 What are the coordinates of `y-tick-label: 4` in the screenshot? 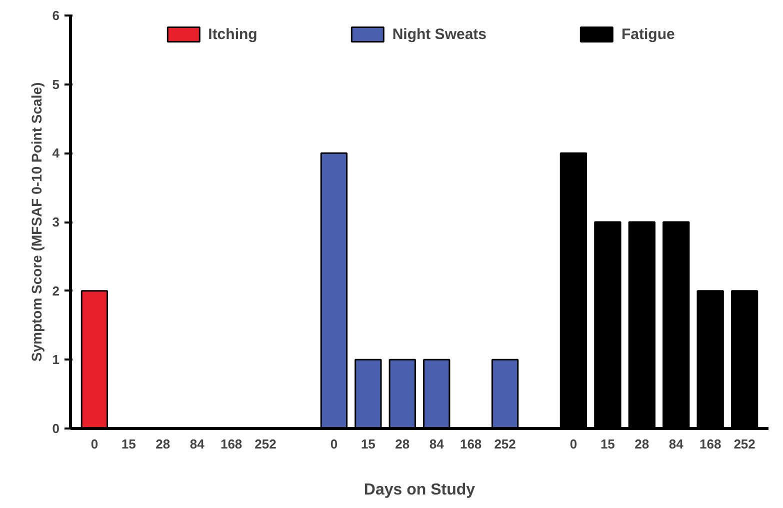 It's located at (56, 153).